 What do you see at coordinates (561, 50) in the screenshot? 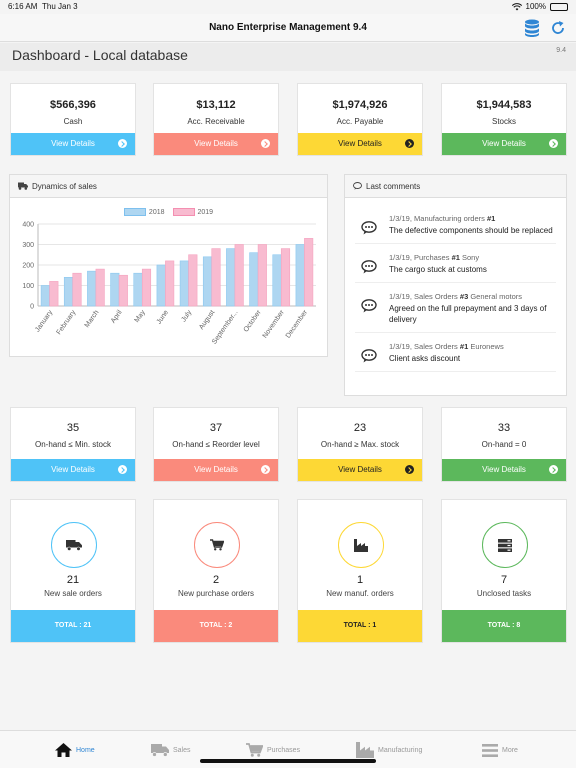
I see `version-label: 9.4` at bounding box center [561, 50].